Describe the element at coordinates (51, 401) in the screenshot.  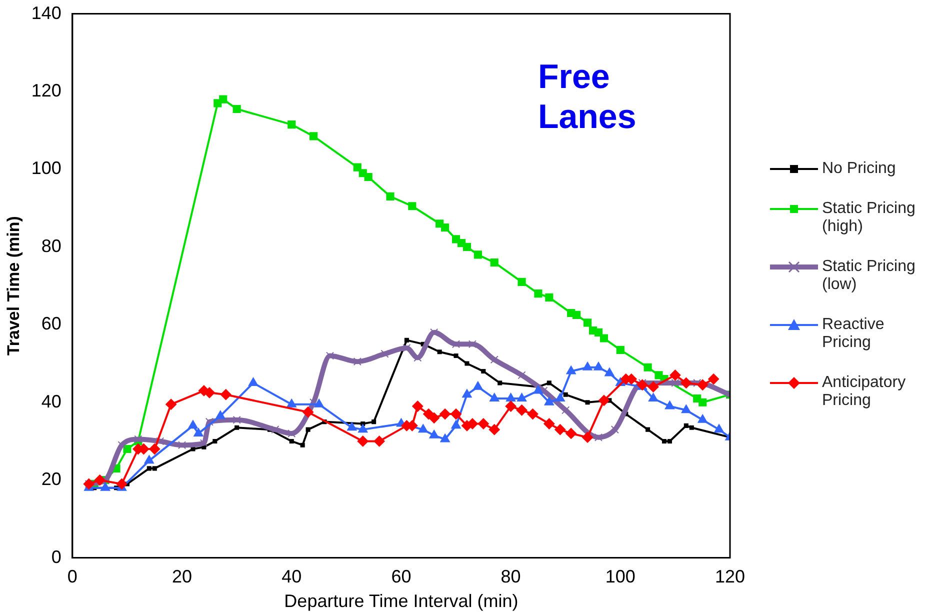
I see `y-tick-label: 40` at that location.